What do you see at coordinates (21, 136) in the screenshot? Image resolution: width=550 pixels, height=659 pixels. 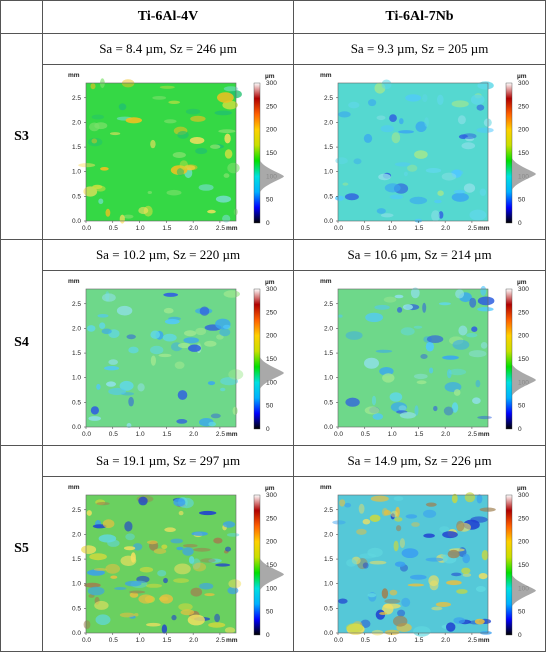 I see `row-label-s3: S3` at bounding box center [21, 136].